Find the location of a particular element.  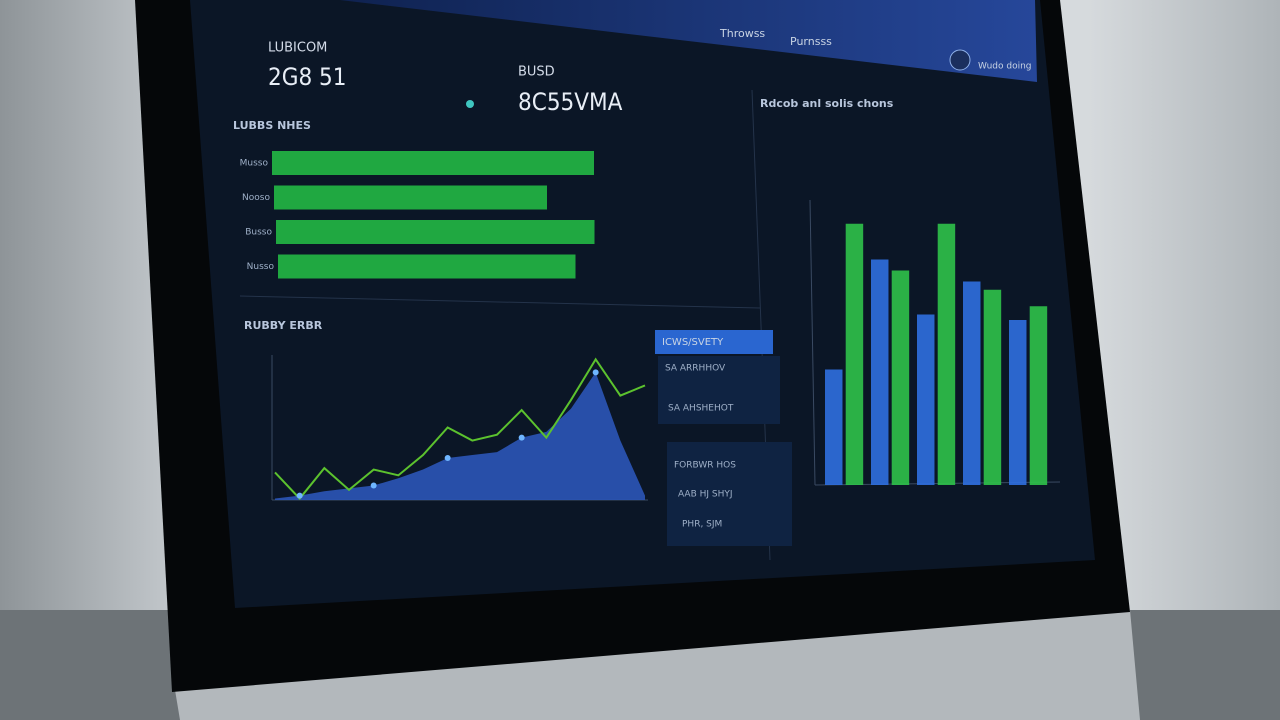

panel-row: AAB HJ SHYJ is located at coordinates (705, 495).